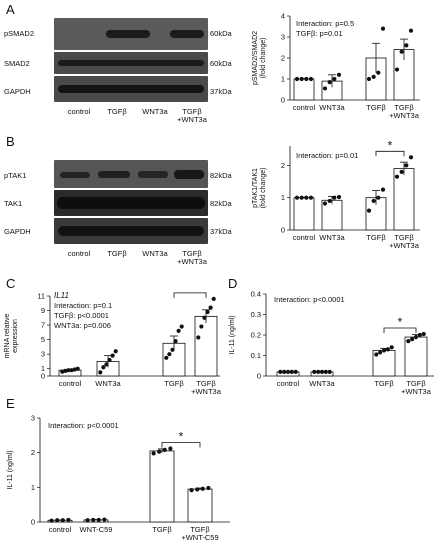 The width and height of the screenshot is (442, 550). What do you see at coordinates (255, 188) in the screenshot?
I see `y-axis-label-line: pTAK1/TAK1` at bounding box center [255, 188].